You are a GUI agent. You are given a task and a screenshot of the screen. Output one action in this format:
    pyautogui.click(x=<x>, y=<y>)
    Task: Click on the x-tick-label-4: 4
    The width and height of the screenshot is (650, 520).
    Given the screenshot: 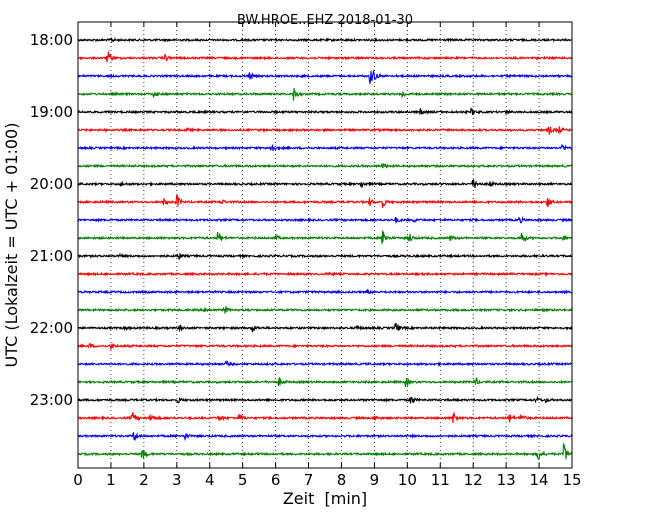 What is the action you would take?
    pyautogui.click(x=210, y=480)
    